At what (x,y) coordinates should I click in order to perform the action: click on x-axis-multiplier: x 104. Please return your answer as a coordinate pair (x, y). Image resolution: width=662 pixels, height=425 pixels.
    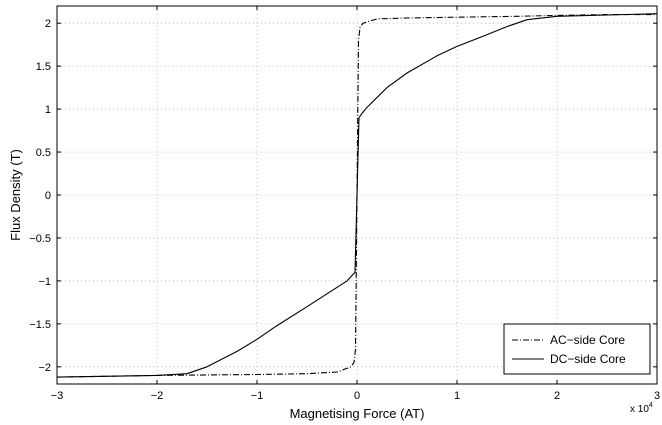
    Looking at the image, I should click on (641, 408).